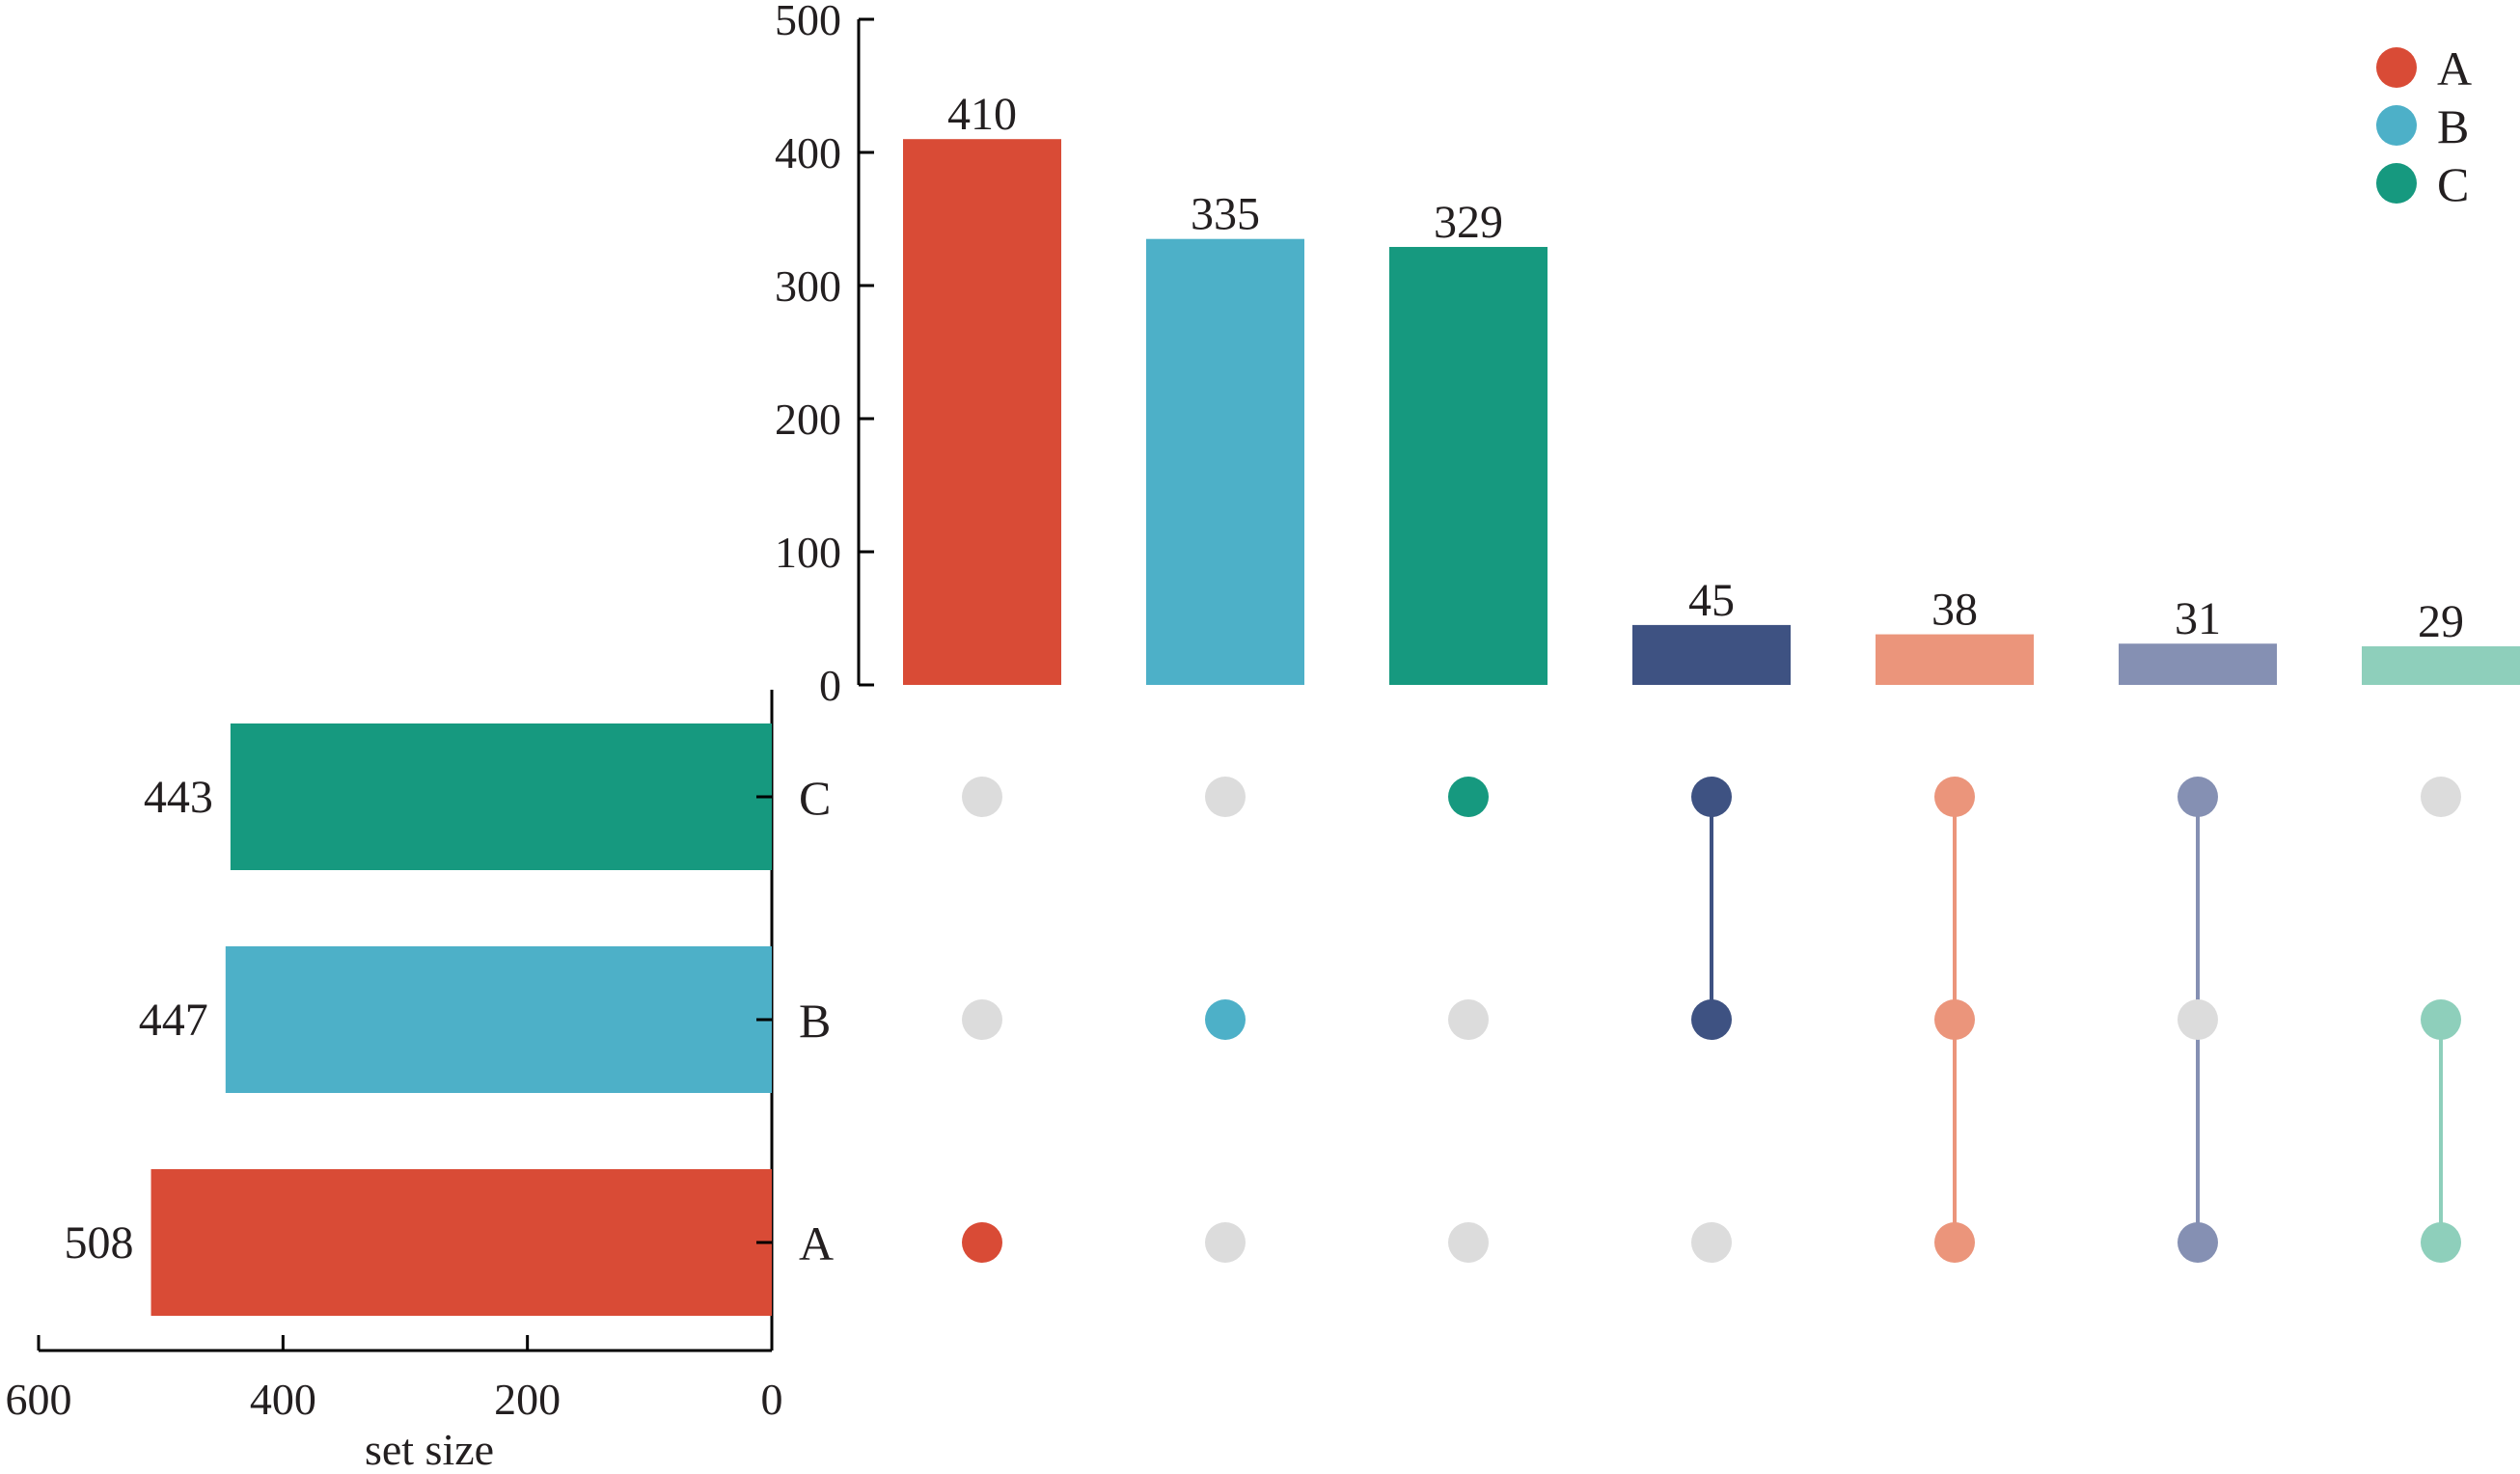  I want to click on intersection-y-tick-label: 100, so click(808, 552).